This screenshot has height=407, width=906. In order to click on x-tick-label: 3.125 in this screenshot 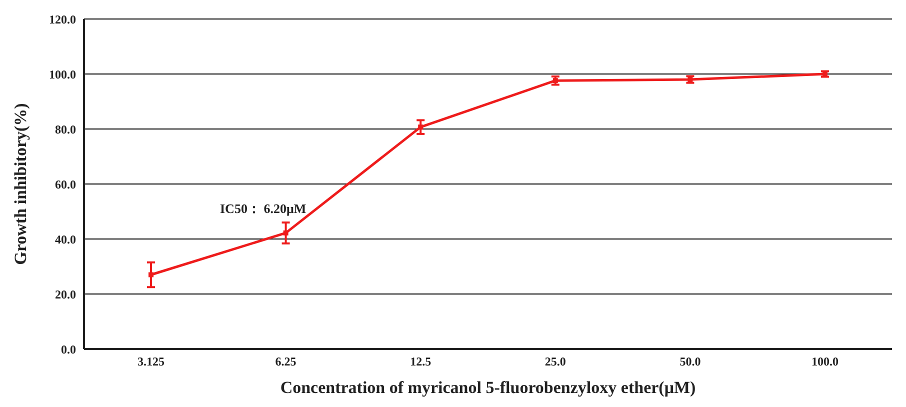, I will do `click(151, 361)`.